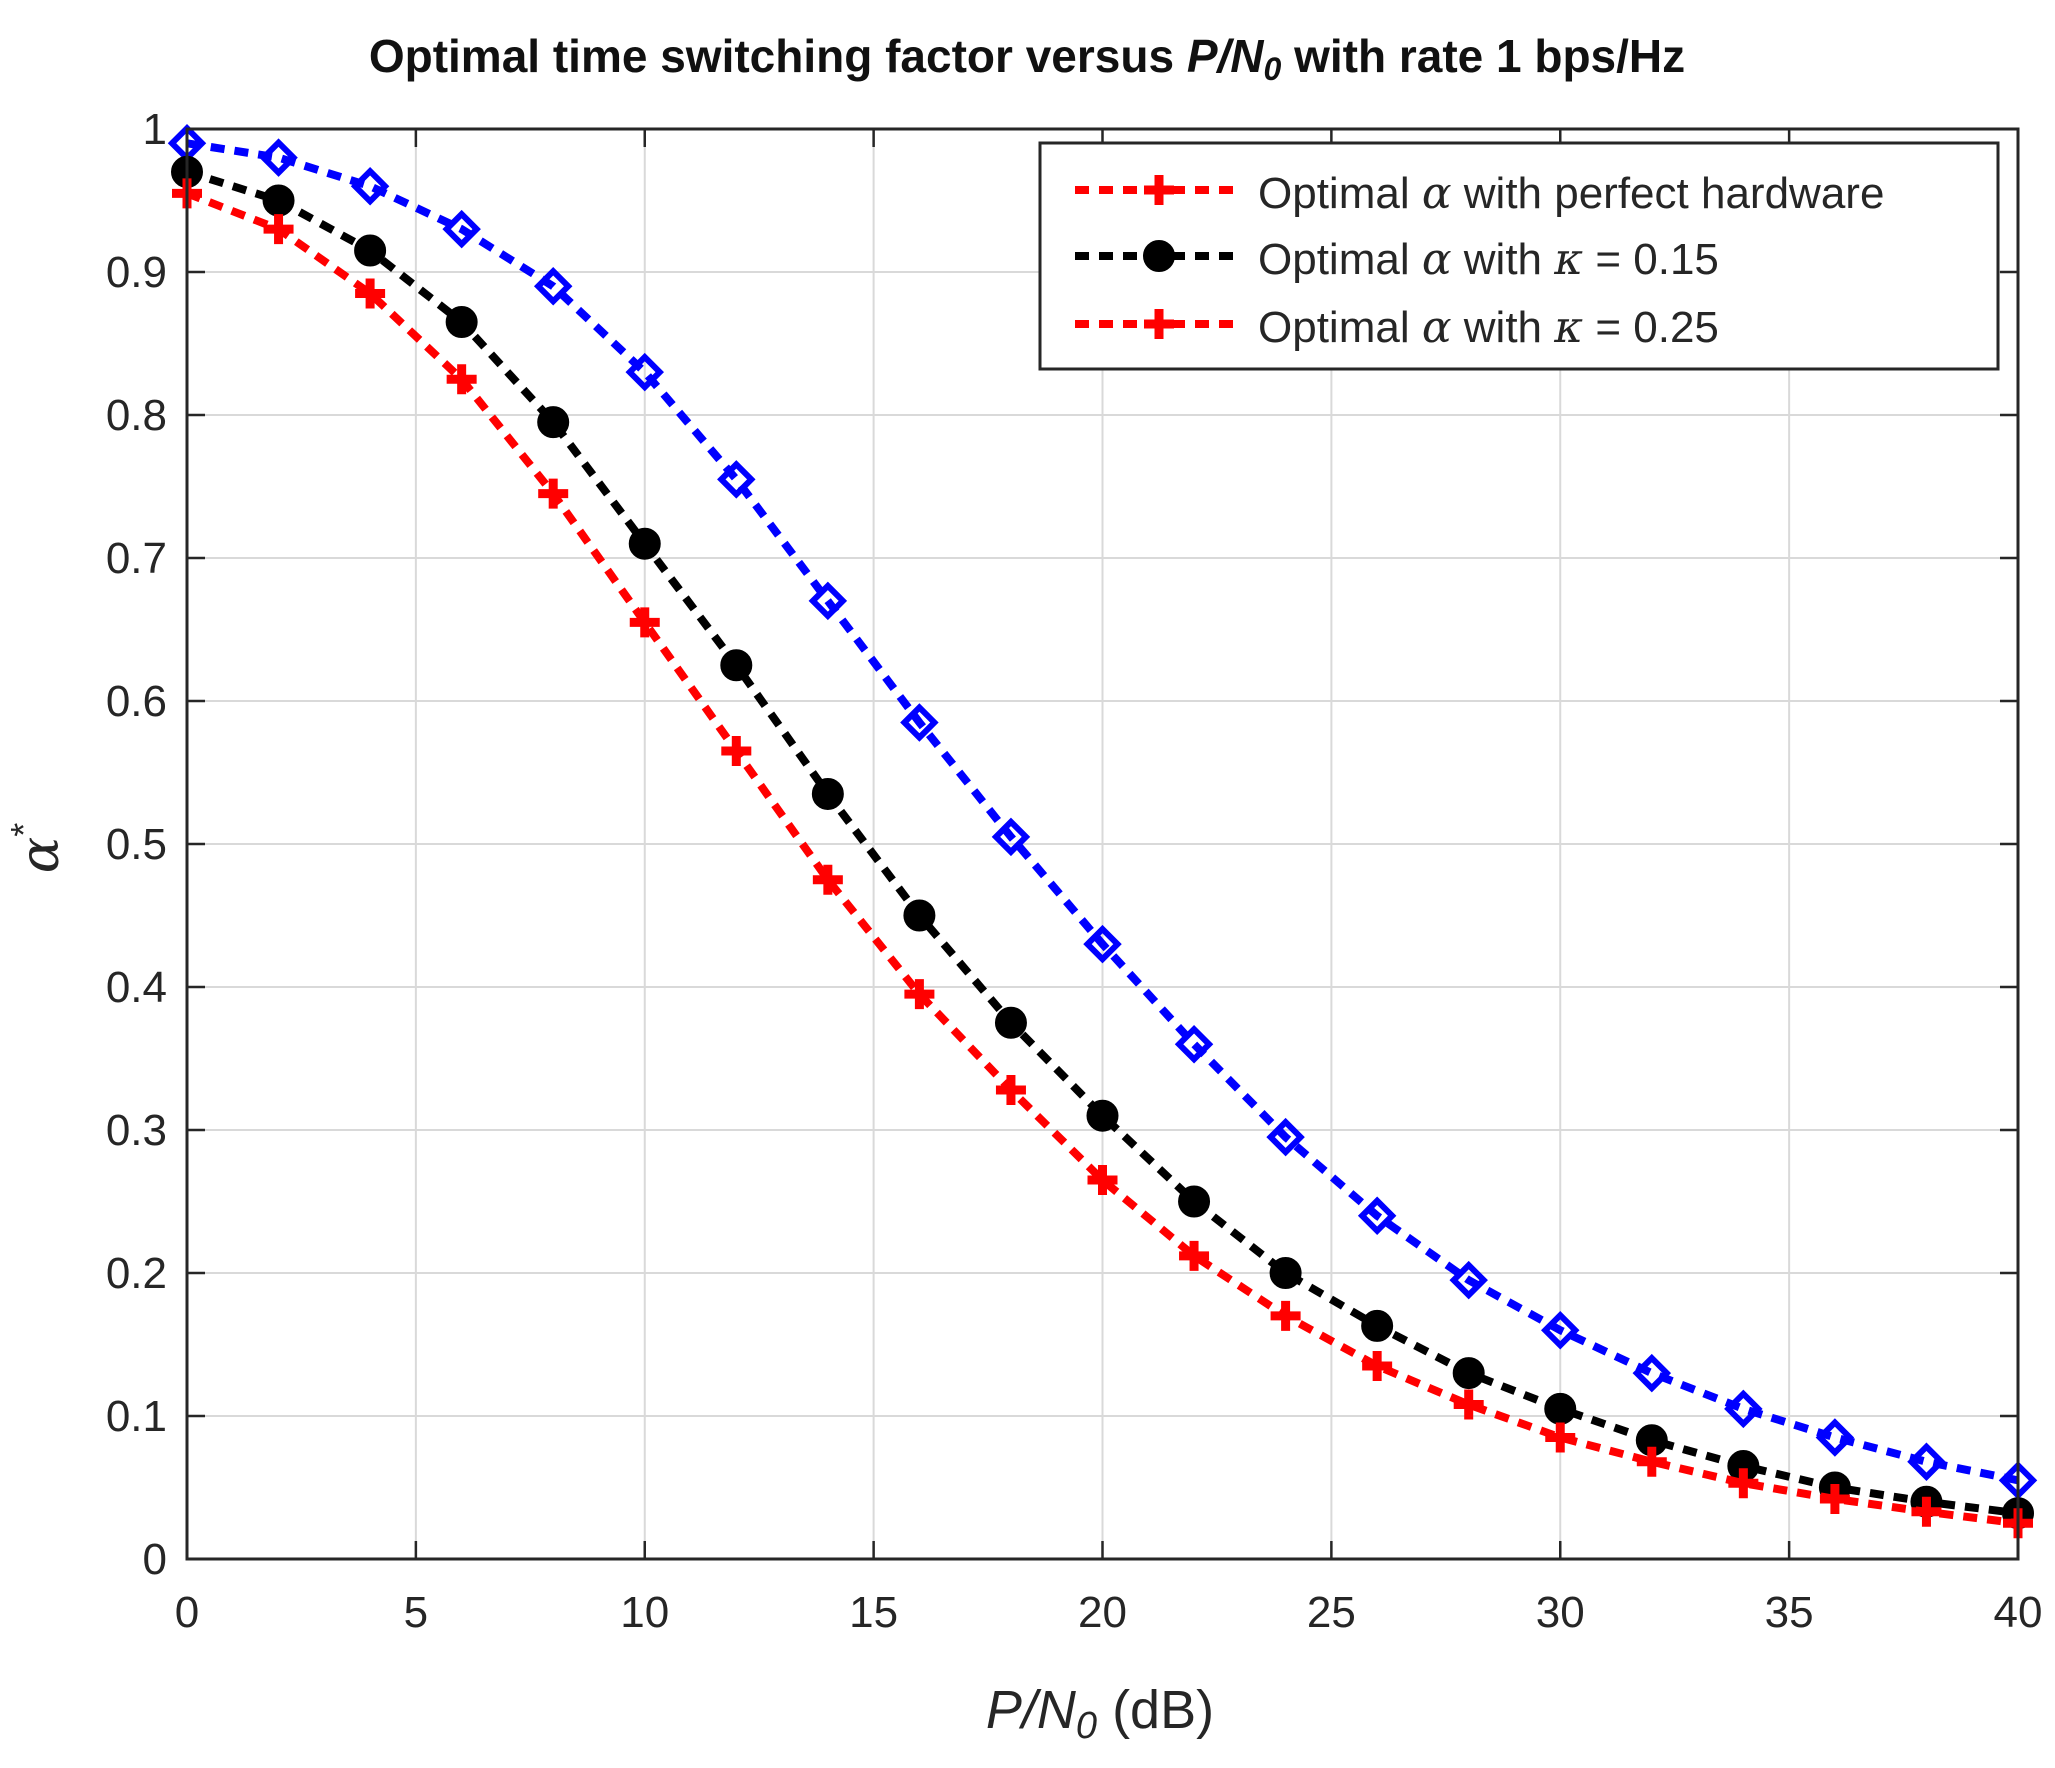 The height and width of the screenshot is (1768, 2055). I want to click on chart-title-var: P/N, so click(1225, 56).